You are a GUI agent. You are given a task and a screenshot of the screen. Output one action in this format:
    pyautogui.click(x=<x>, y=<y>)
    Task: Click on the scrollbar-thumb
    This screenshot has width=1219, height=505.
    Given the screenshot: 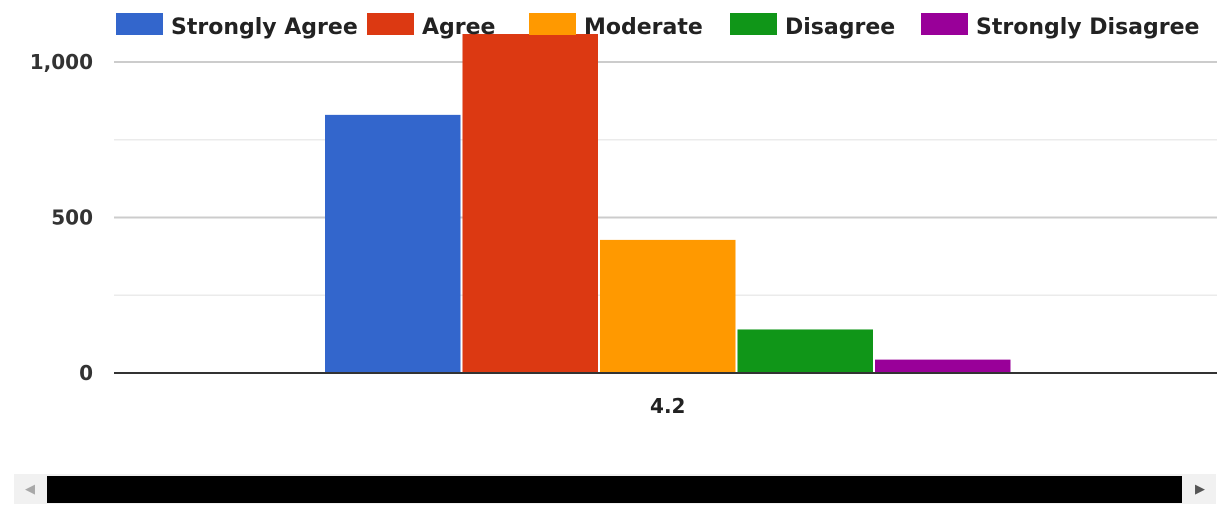 What is the action you would take?
    pyautogui.click(x=614, y=489)
    